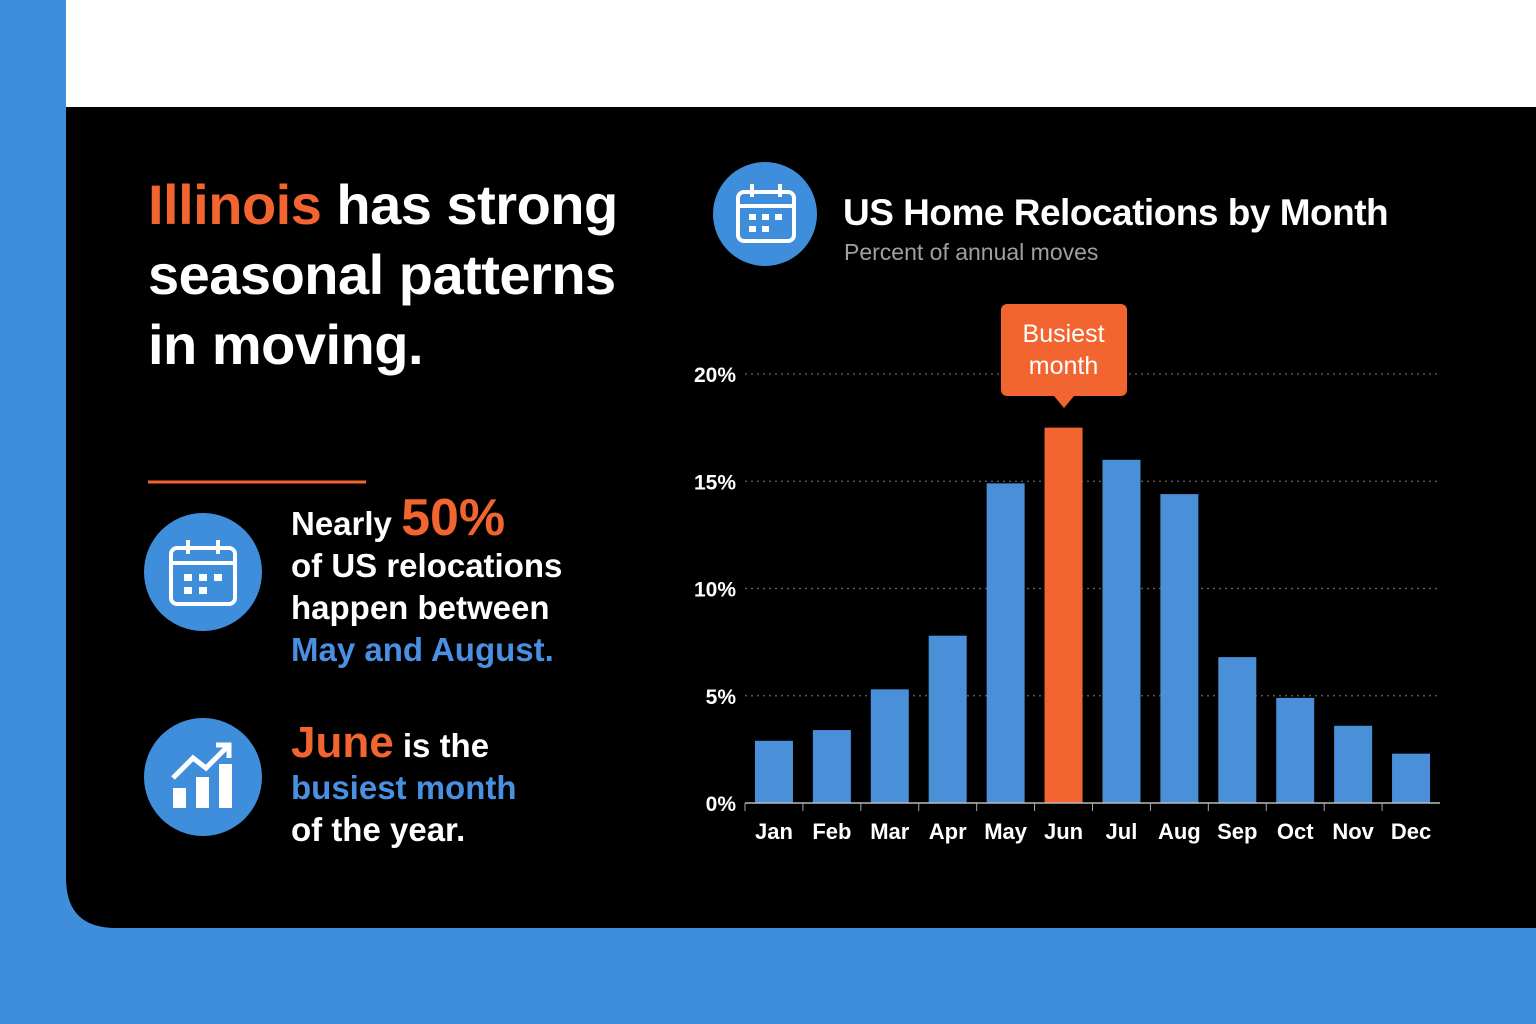 The height and width of the screenshot is (1024, 1536). I want to click on y-tick-label: 20%, so click(715, 375).